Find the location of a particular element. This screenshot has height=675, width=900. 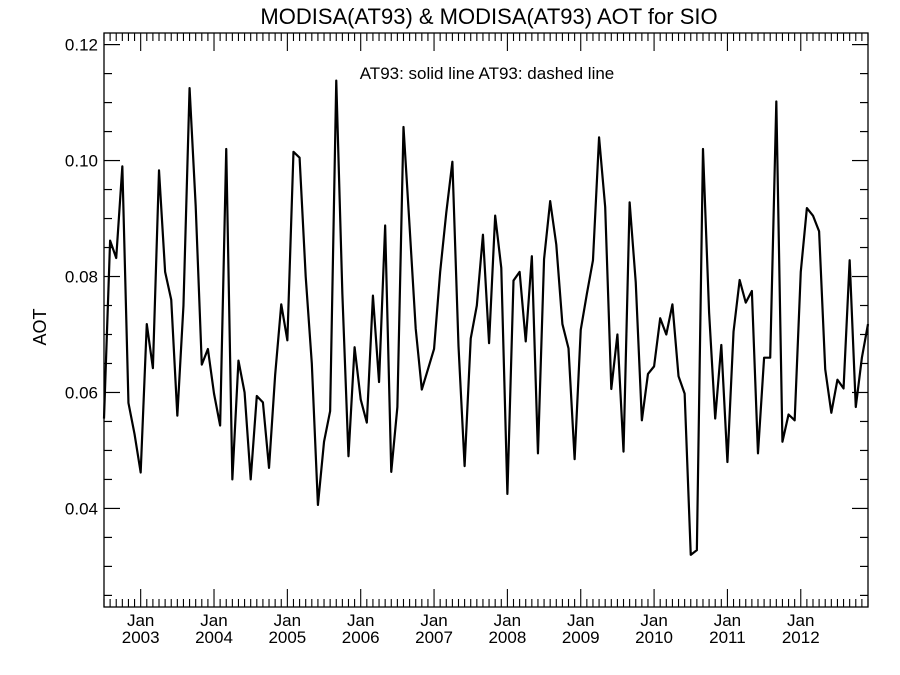

x-tick-year-label: 2005 is located at coordinates (287, 637).